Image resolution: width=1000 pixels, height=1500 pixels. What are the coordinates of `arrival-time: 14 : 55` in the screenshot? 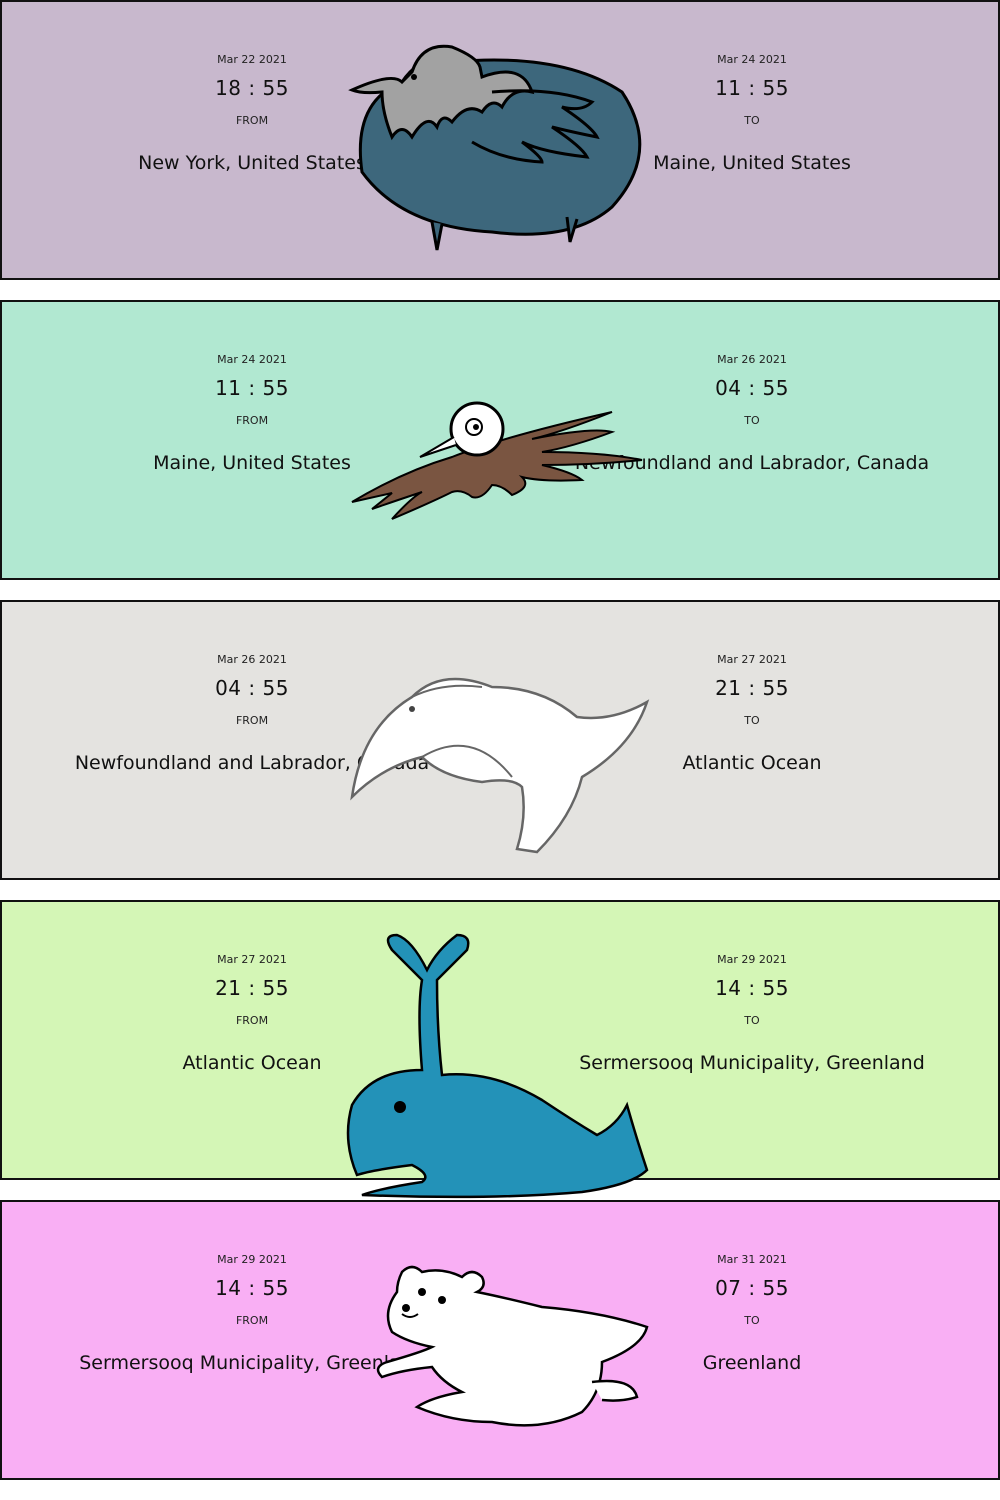 It's located at (752, 988).